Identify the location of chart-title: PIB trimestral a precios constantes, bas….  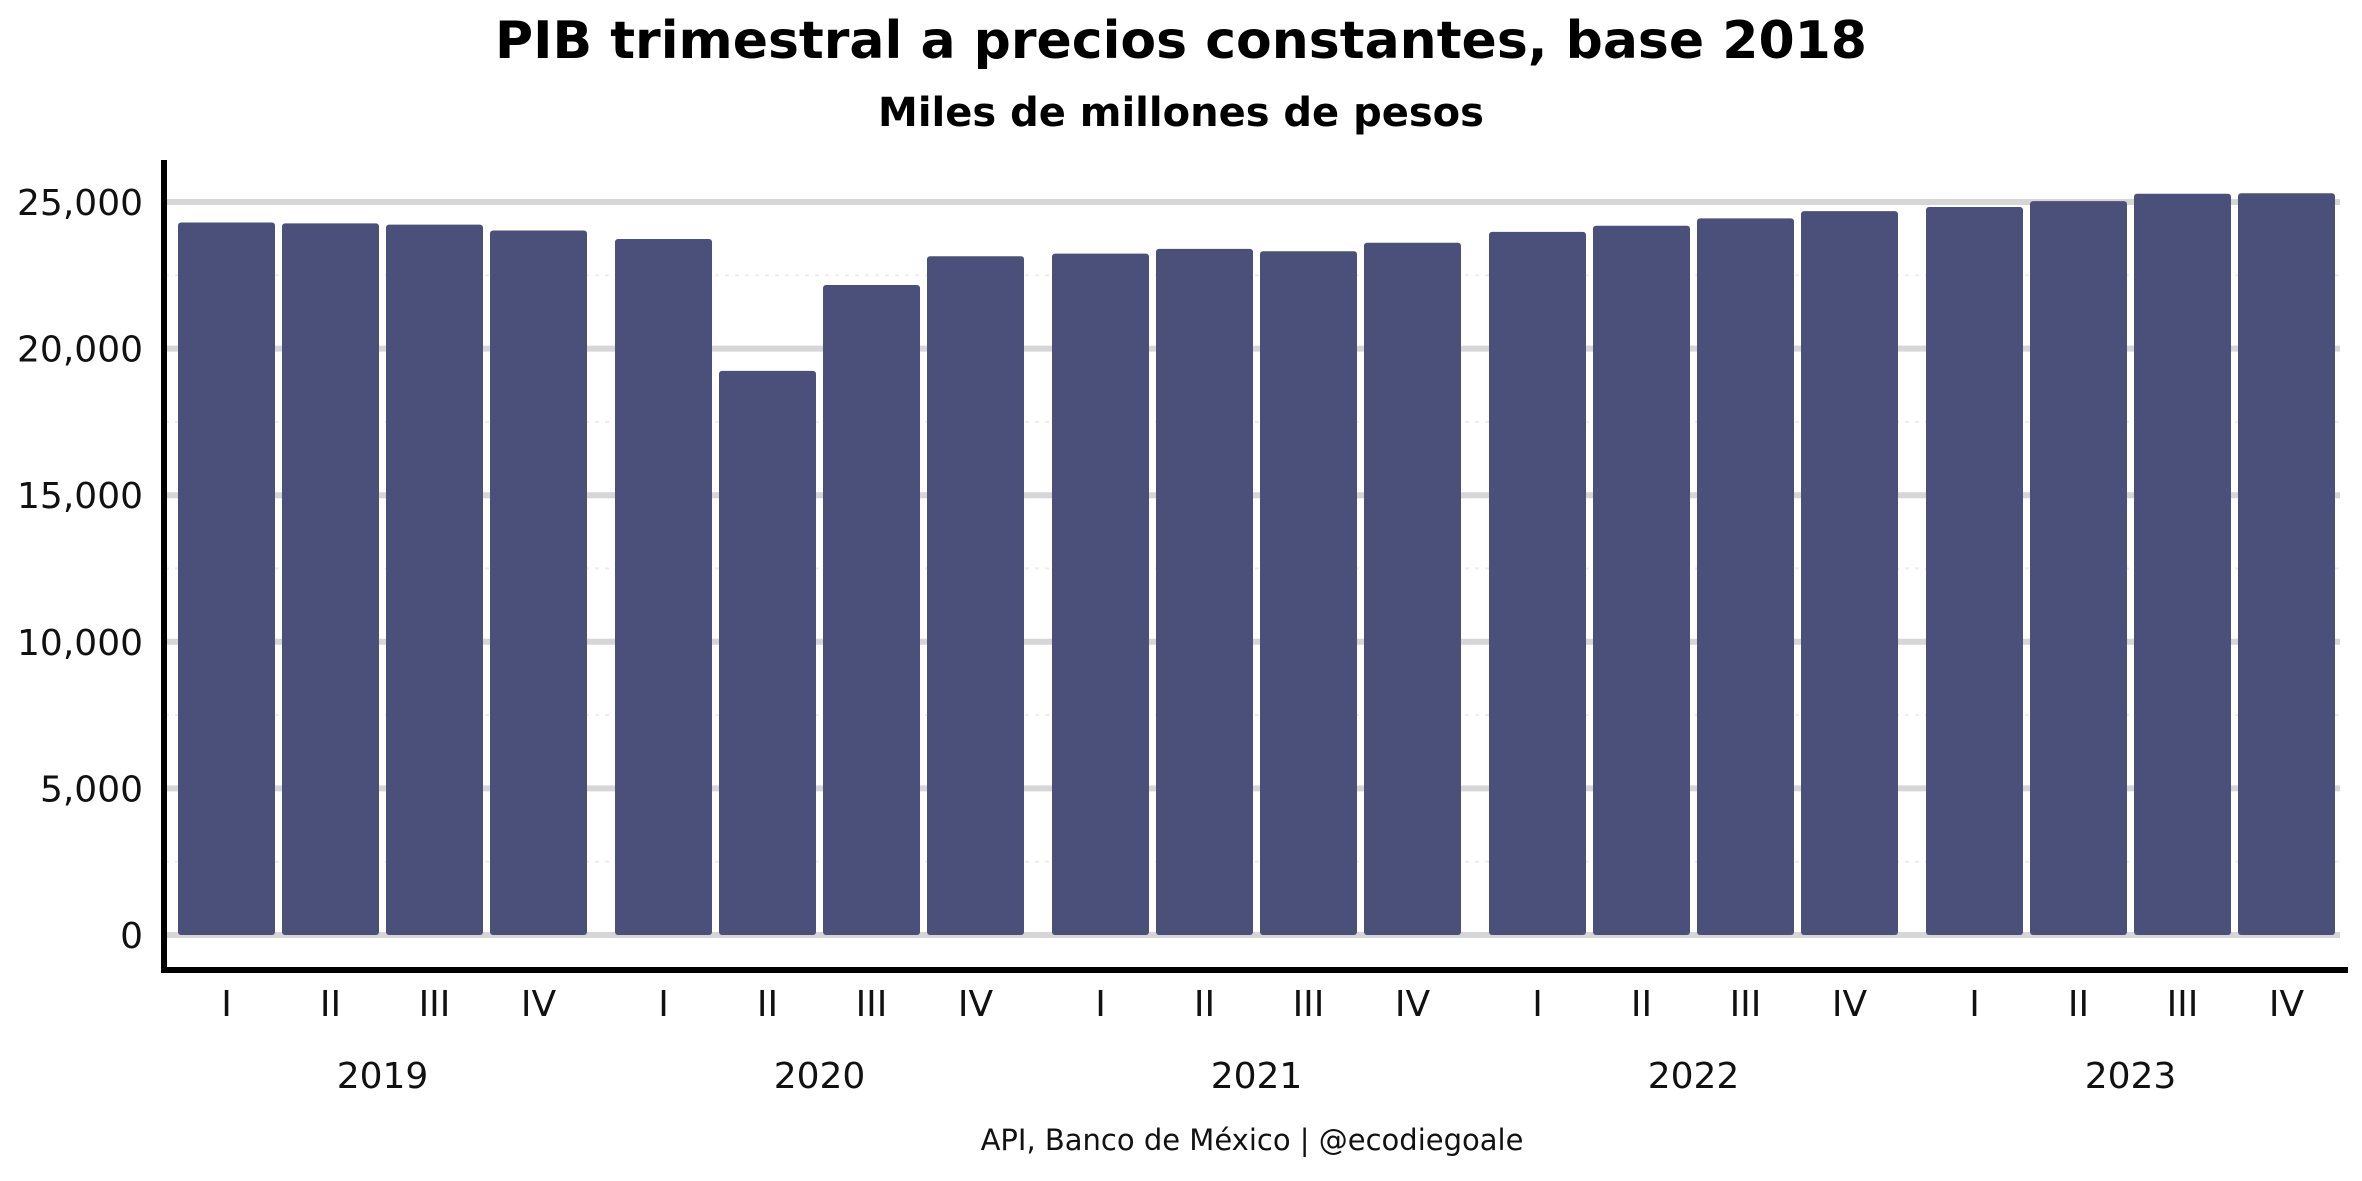
(1181, 41).